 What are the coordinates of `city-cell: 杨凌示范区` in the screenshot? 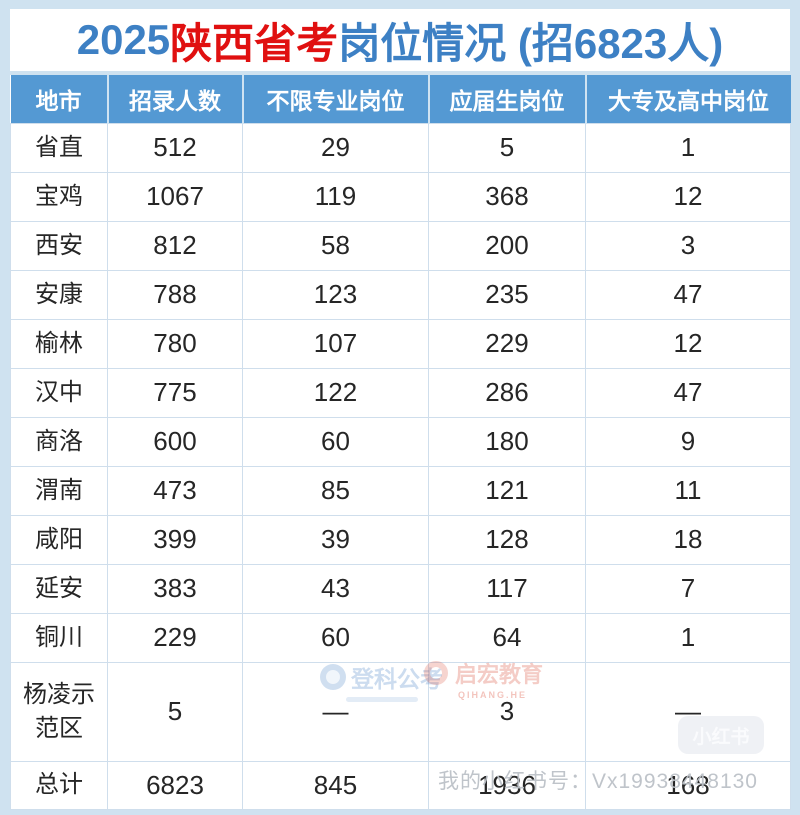 It's located at (59, 711).